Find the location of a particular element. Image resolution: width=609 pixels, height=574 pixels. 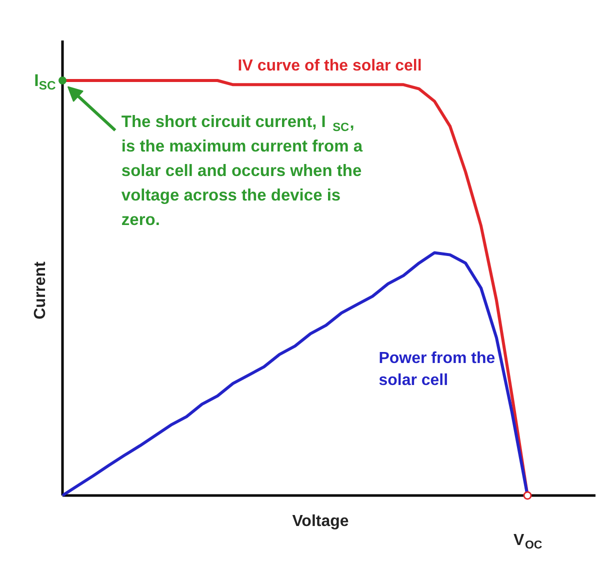

x-axis-title: Voltage is located at coordinates (320, 521).